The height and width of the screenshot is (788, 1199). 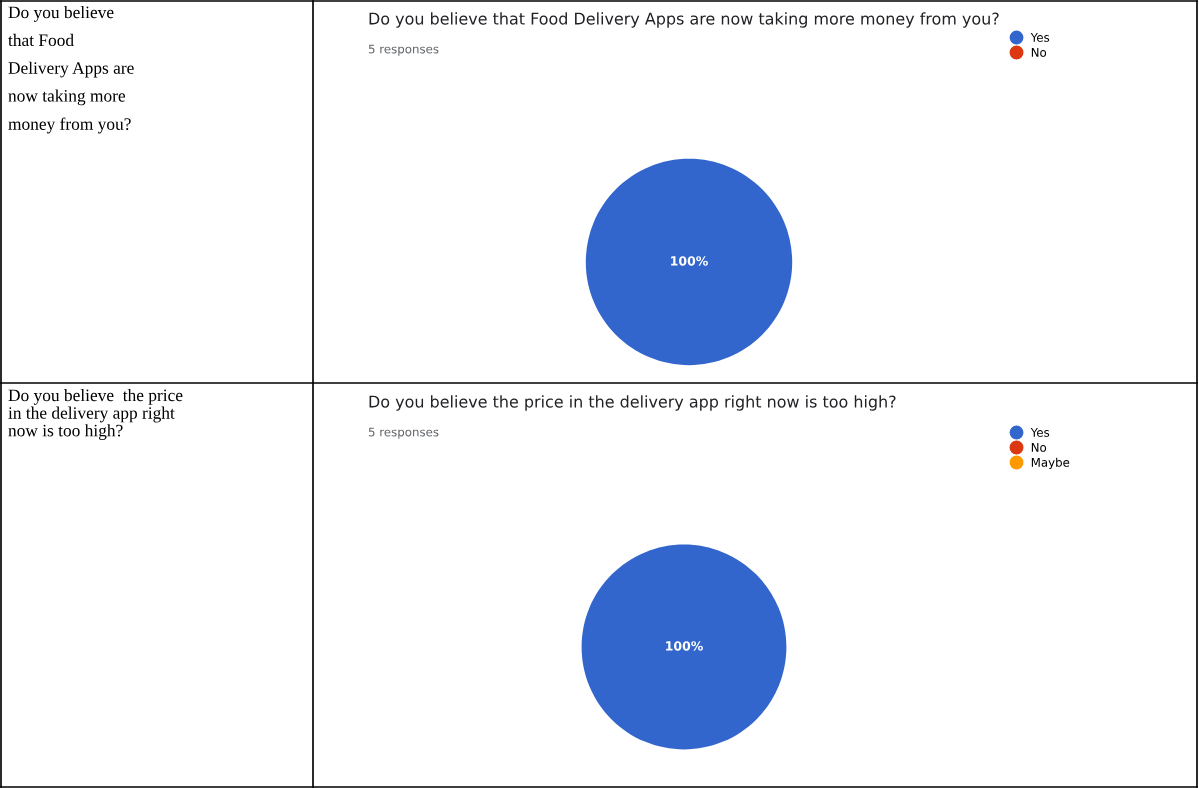 What do you see at coordinates (1050, 463) in the screenshot?
I see `legend-label: Maybe` at bounding box center [1050, 463].